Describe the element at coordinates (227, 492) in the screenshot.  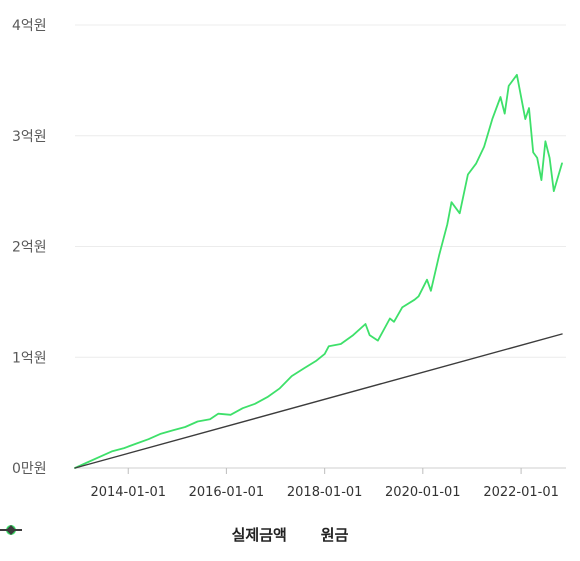
I see `x-tick-label: 2016-01-01` at that location.